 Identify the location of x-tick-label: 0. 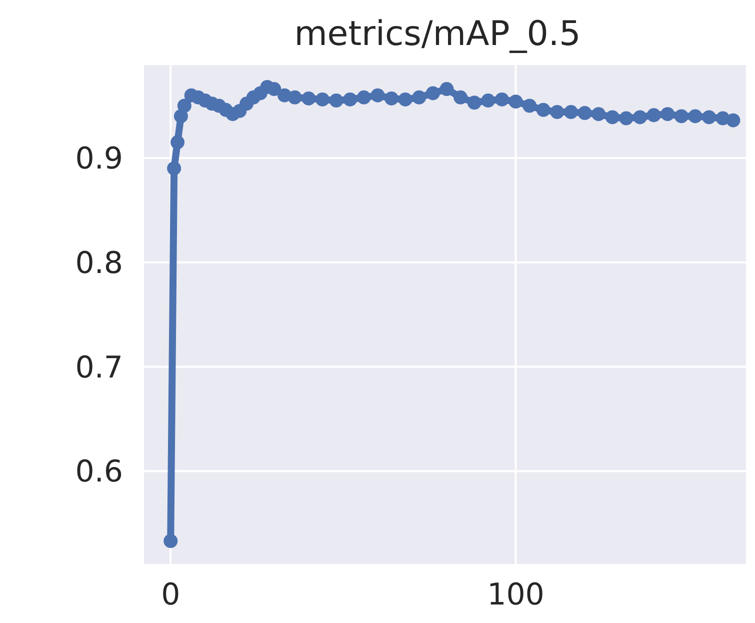
(170, 594).